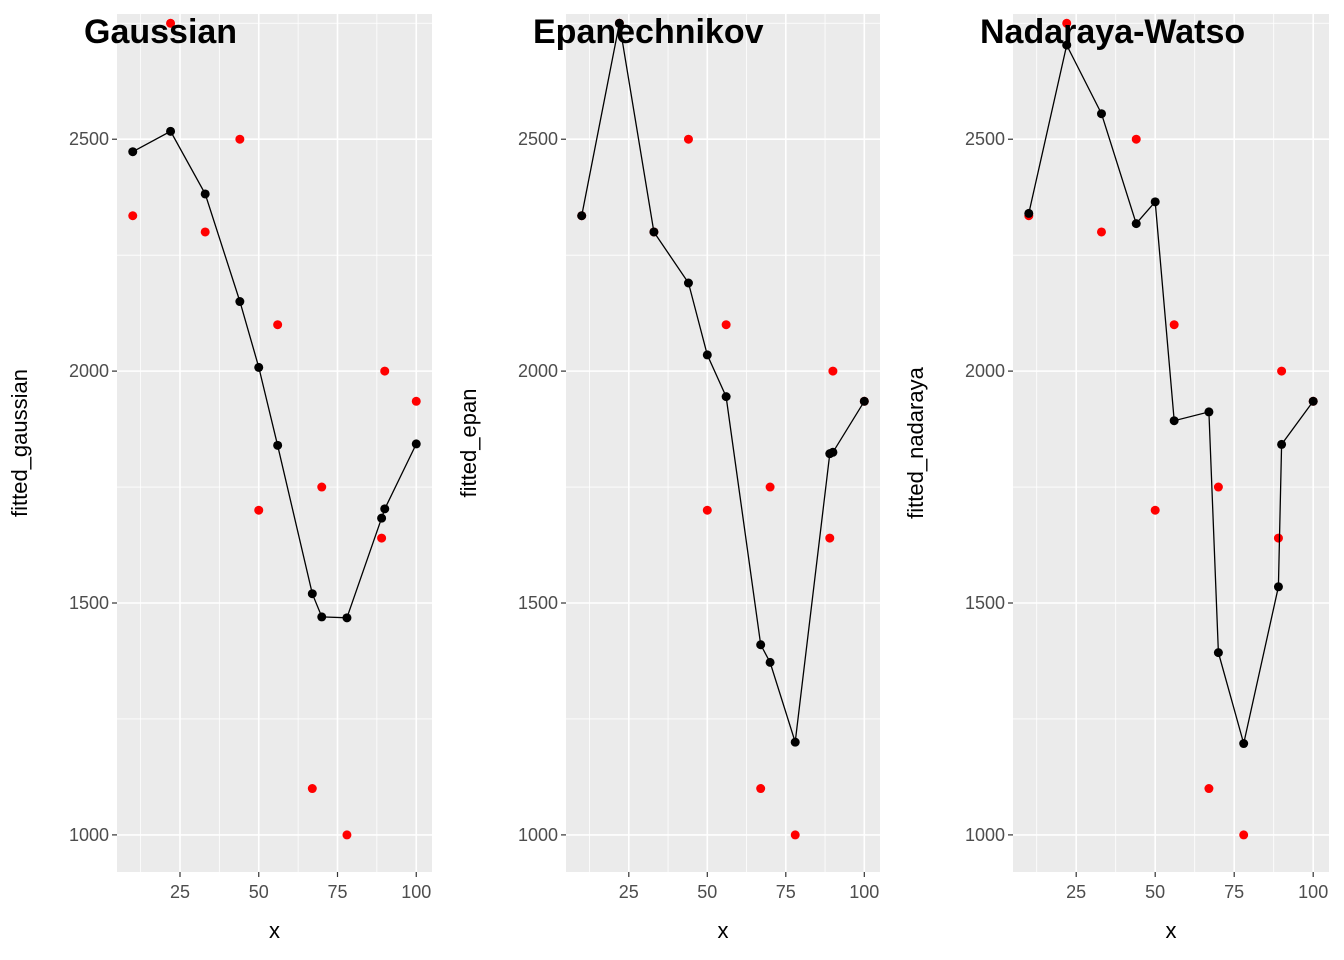 This screenshot has height=960, width=1344. I want to click on y-axis-title: fitted_epan, so click(468, 443).